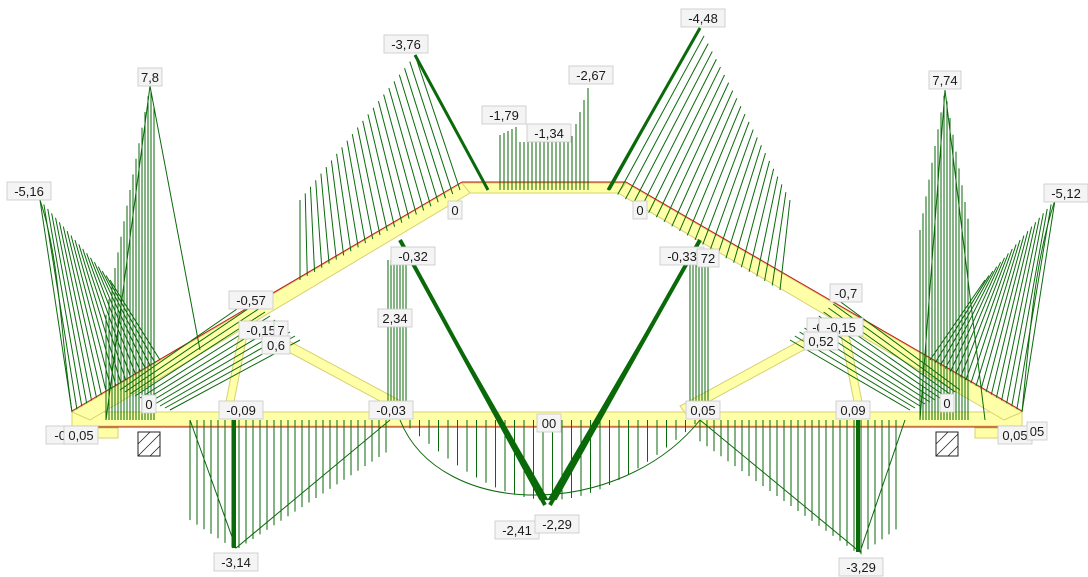 The width and height of the screenshot is (1088, 577). What do you see at coordinates (391, 410) in the screenshot?
I see `svg-text: -0,03` at bounding box center [391, 410].